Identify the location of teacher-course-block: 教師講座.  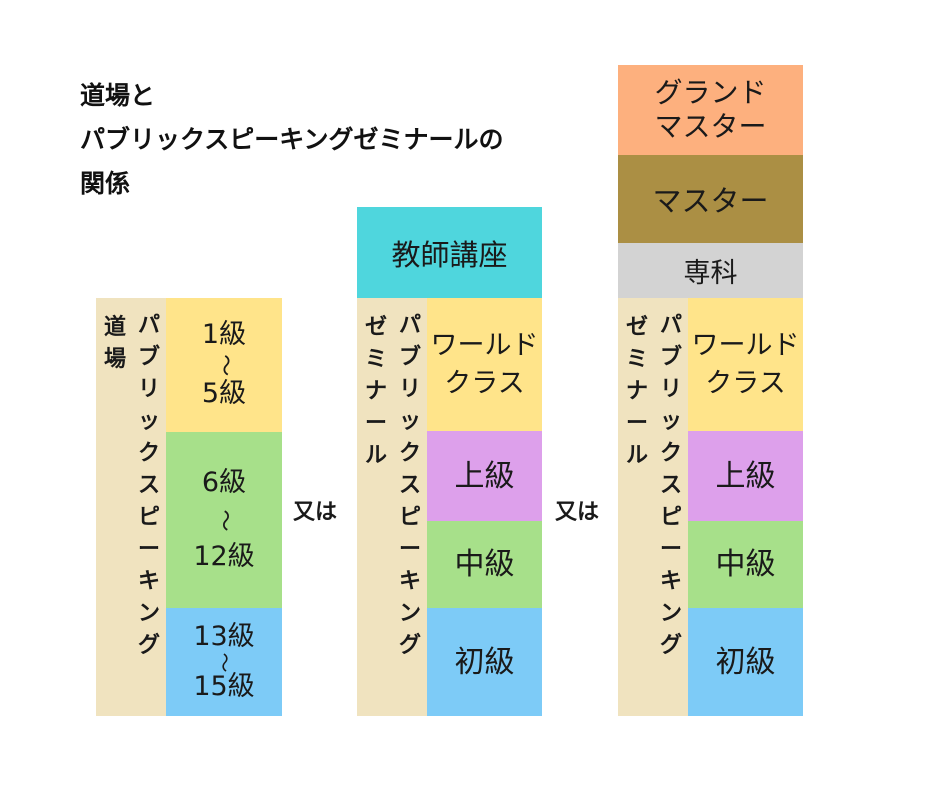
(449, 252).